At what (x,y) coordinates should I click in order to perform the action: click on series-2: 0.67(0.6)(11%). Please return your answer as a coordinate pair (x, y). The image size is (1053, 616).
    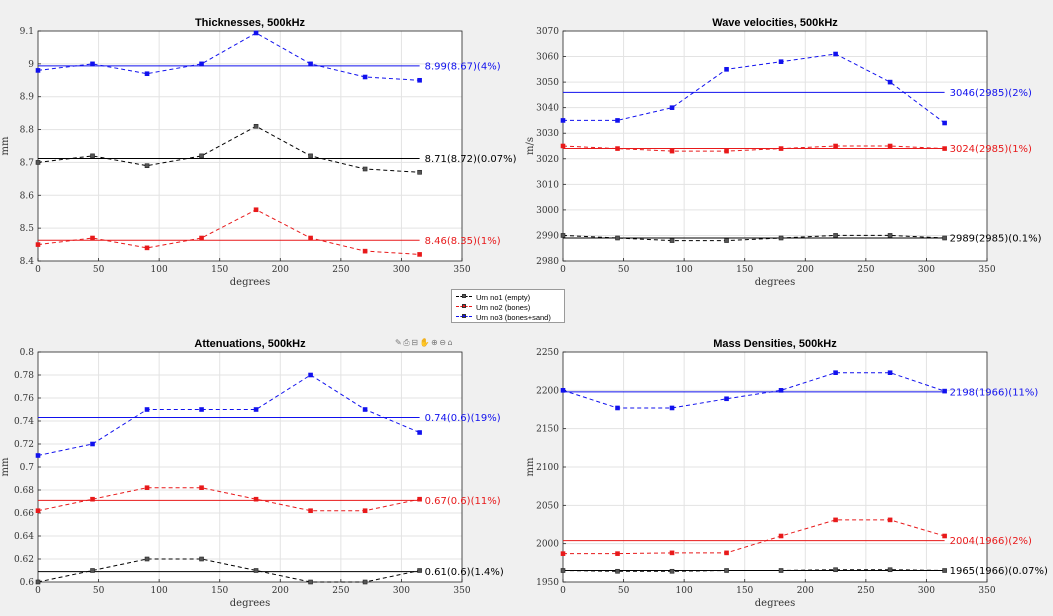
    Looking at the image, I should click on (268, 499).